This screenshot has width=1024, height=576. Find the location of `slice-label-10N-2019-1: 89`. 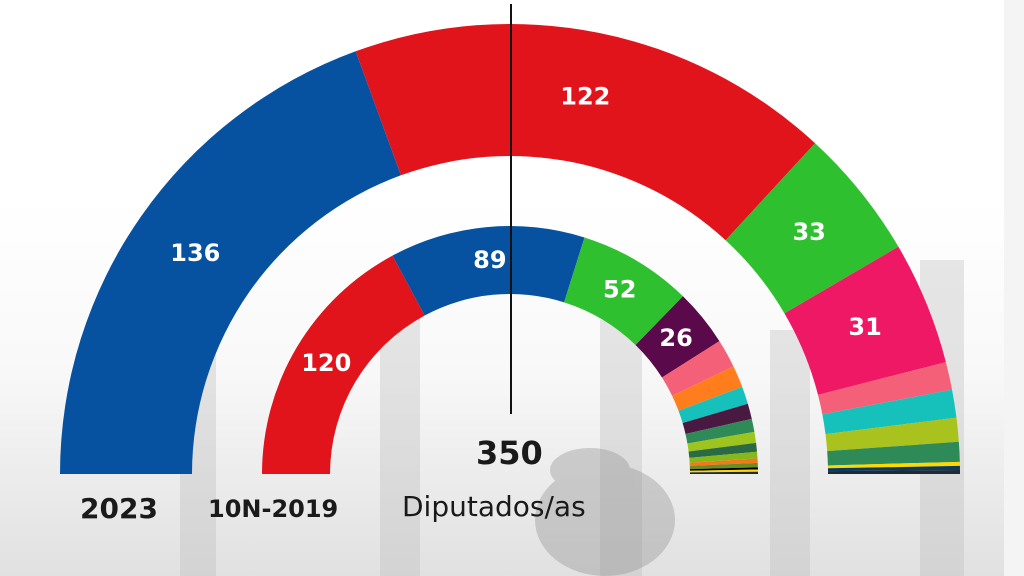

slice-label-10N-2019-1: 89 is located at coordinates (489, 260).